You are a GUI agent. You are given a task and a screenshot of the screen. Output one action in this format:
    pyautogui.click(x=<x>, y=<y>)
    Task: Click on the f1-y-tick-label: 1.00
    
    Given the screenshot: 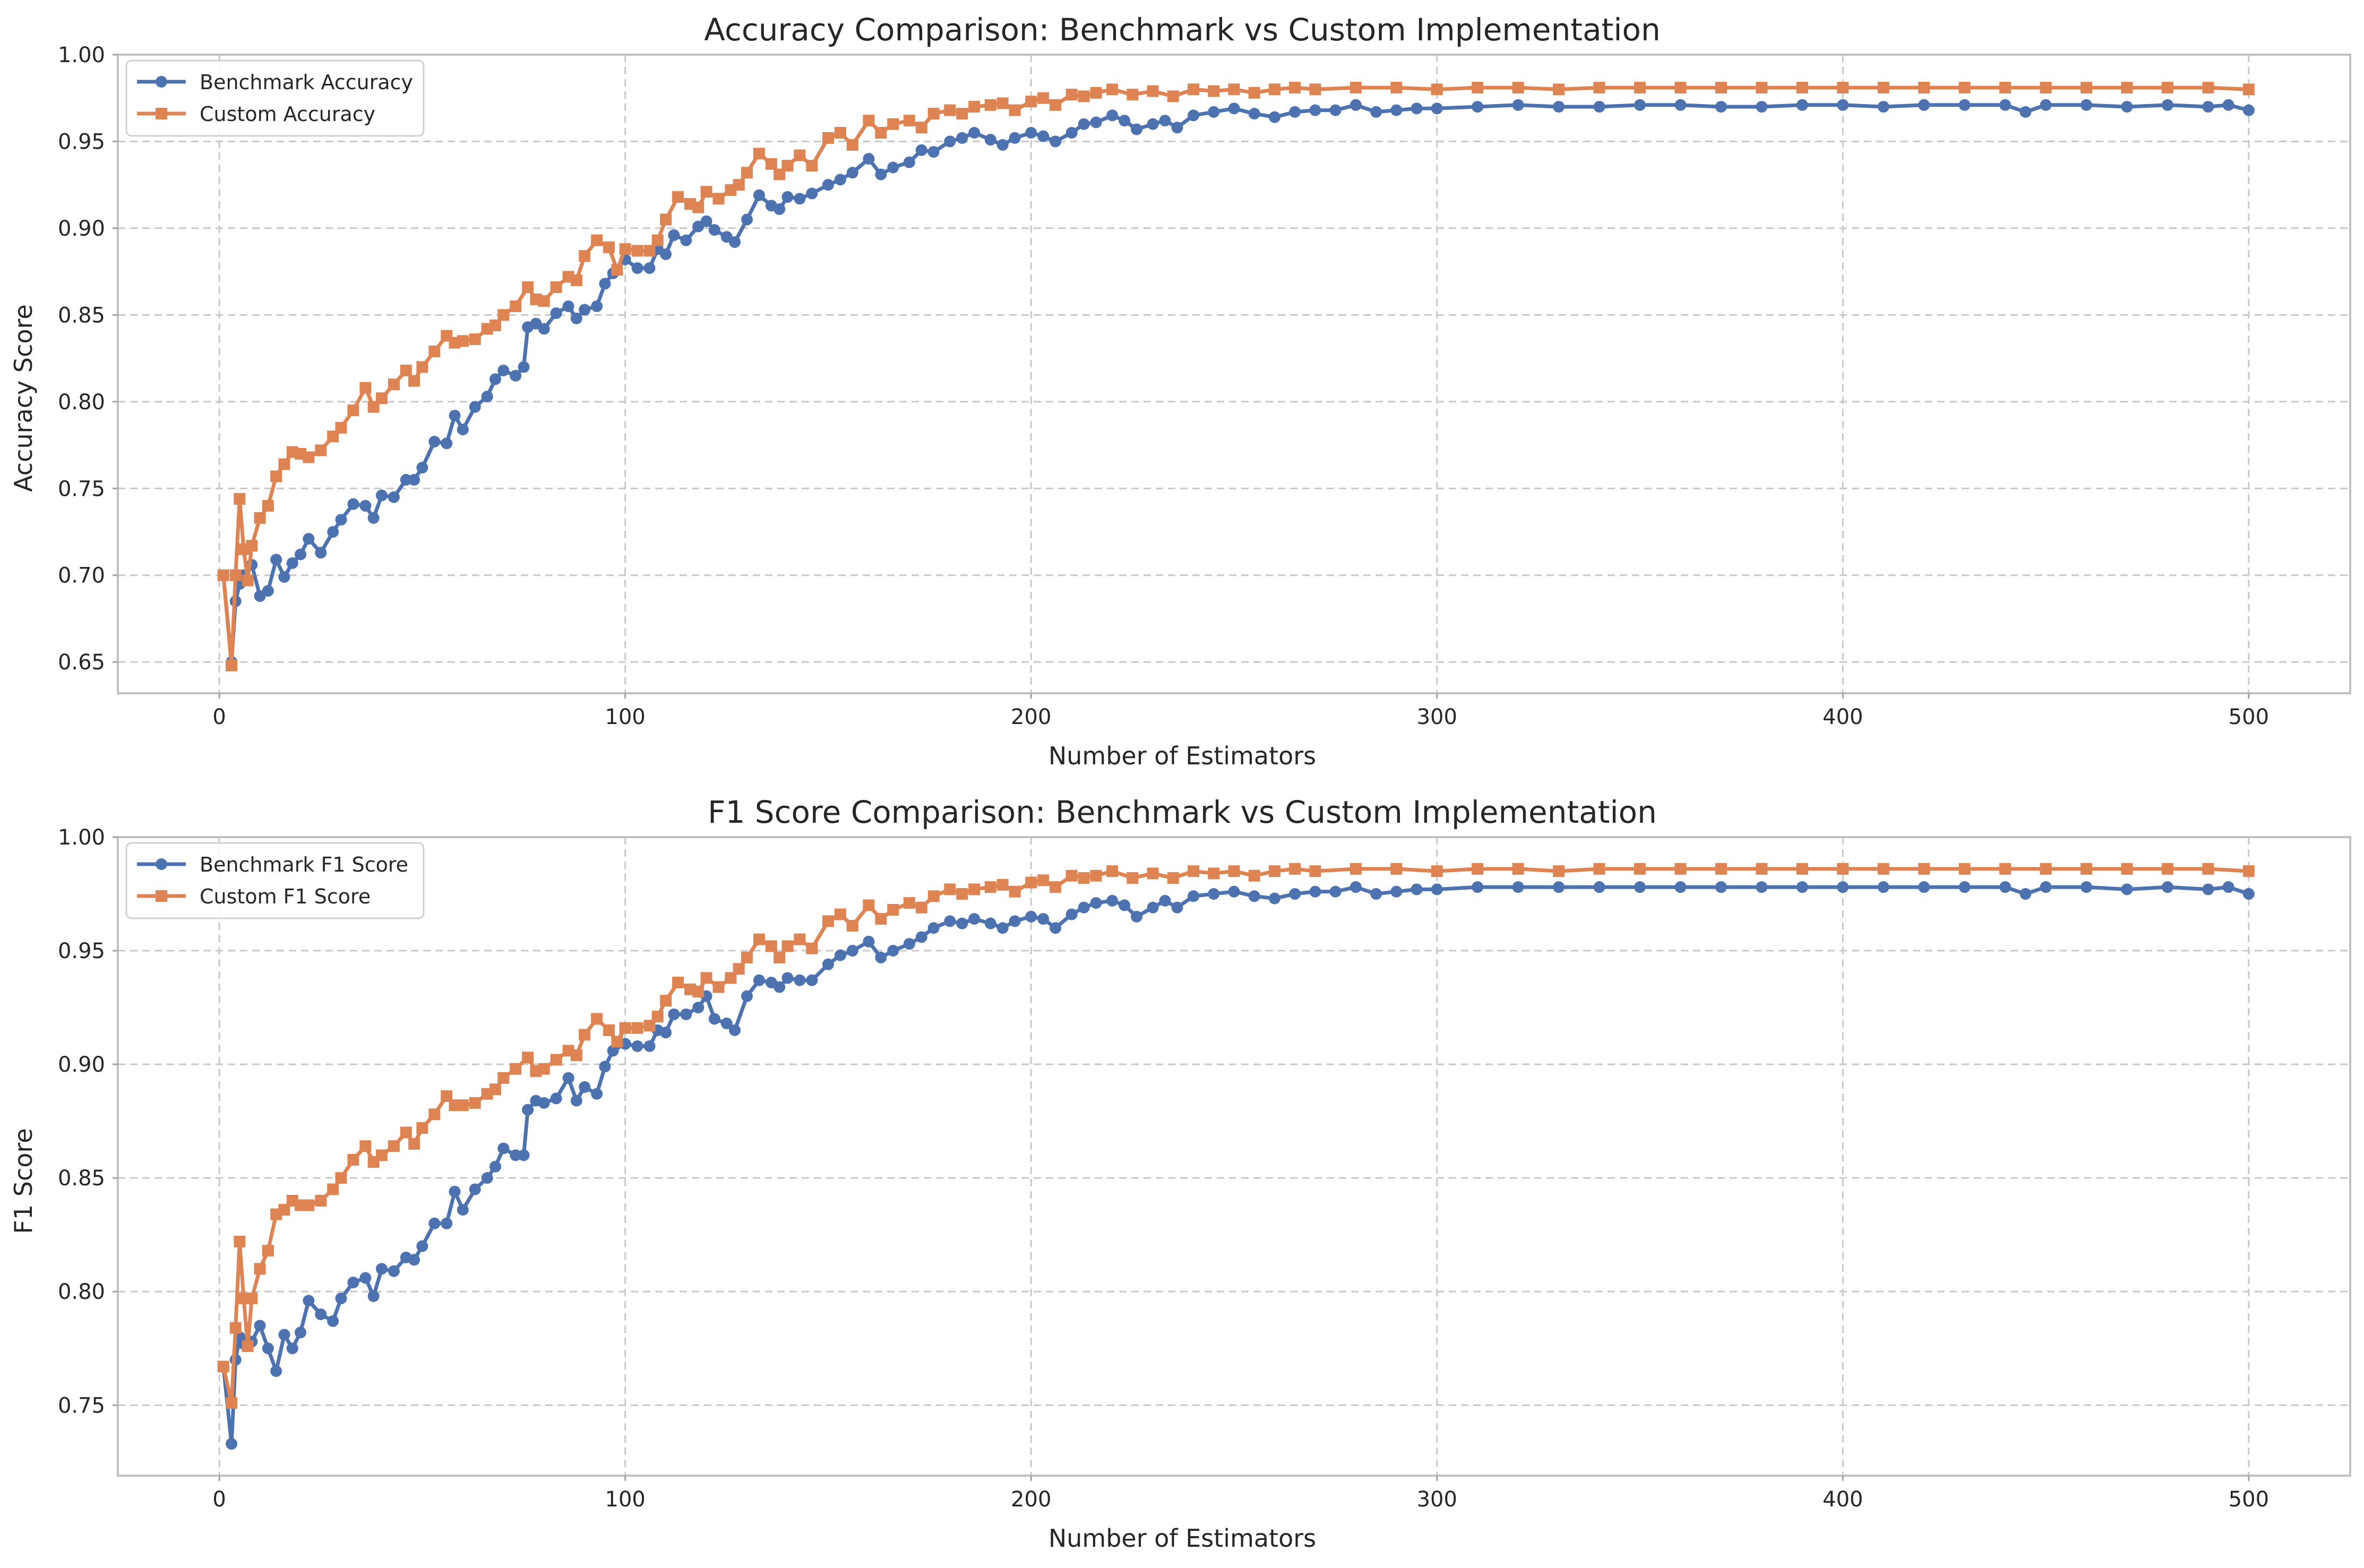 What is the action you would take?
    pyautogui.click(x=81, y=837)
    